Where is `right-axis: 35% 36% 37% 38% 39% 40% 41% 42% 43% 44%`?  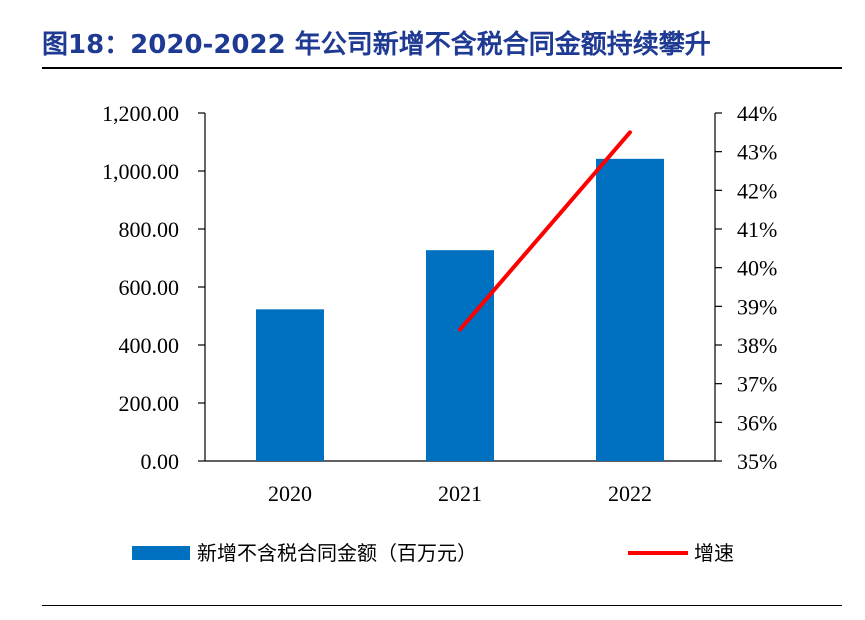 right-axis: 35% 36% 37% 38% 39% 40% 41% 42% 43% 44% is located at coordinates (745, 287).